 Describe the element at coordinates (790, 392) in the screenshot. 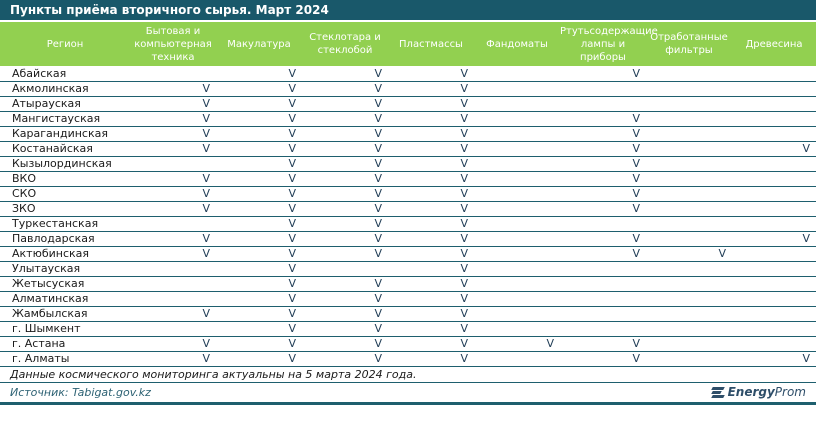

I see `logo-text-prom: Prom` at that location.